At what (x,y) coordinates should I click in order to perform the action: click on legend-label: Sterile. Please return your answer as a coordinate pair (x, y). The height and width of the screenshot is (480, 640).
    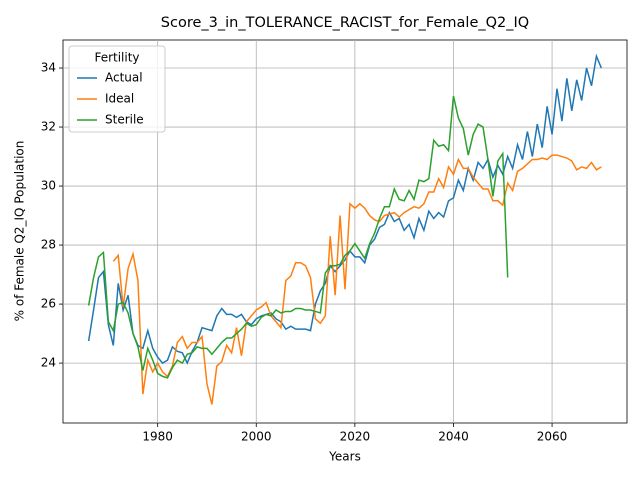
    Looking at the image, I should click on (124, 120).